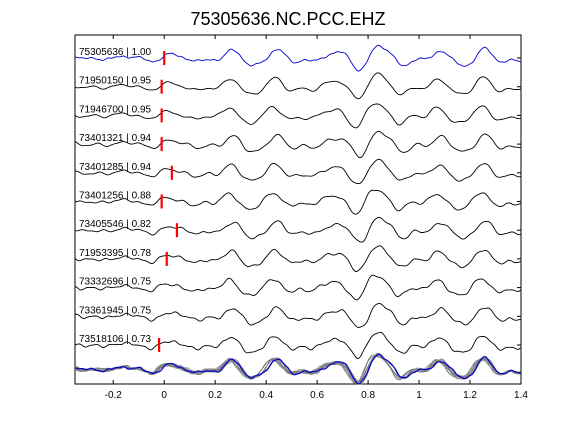  What do you see at coordinates (115, 310) in the screenshot?
I see `trace-label: 73361945 | 0.75` at bounding box center [115, 310].